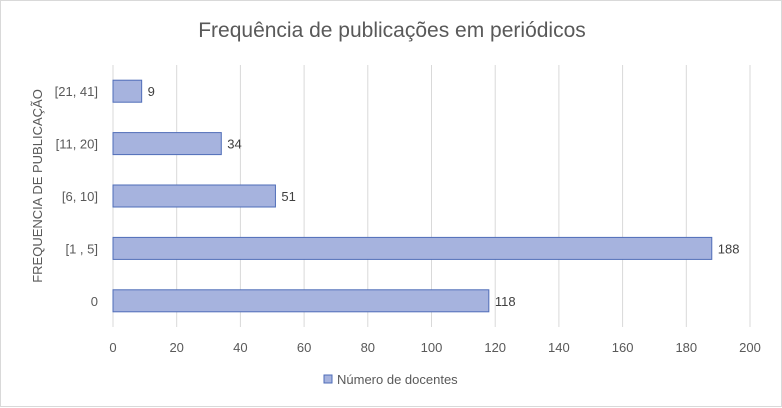 The image size is (782, 408). What do you see at coordinates (368, 347) in the screenshot?
I see `x-tick-label: 80` at bounding box center [368, 347].